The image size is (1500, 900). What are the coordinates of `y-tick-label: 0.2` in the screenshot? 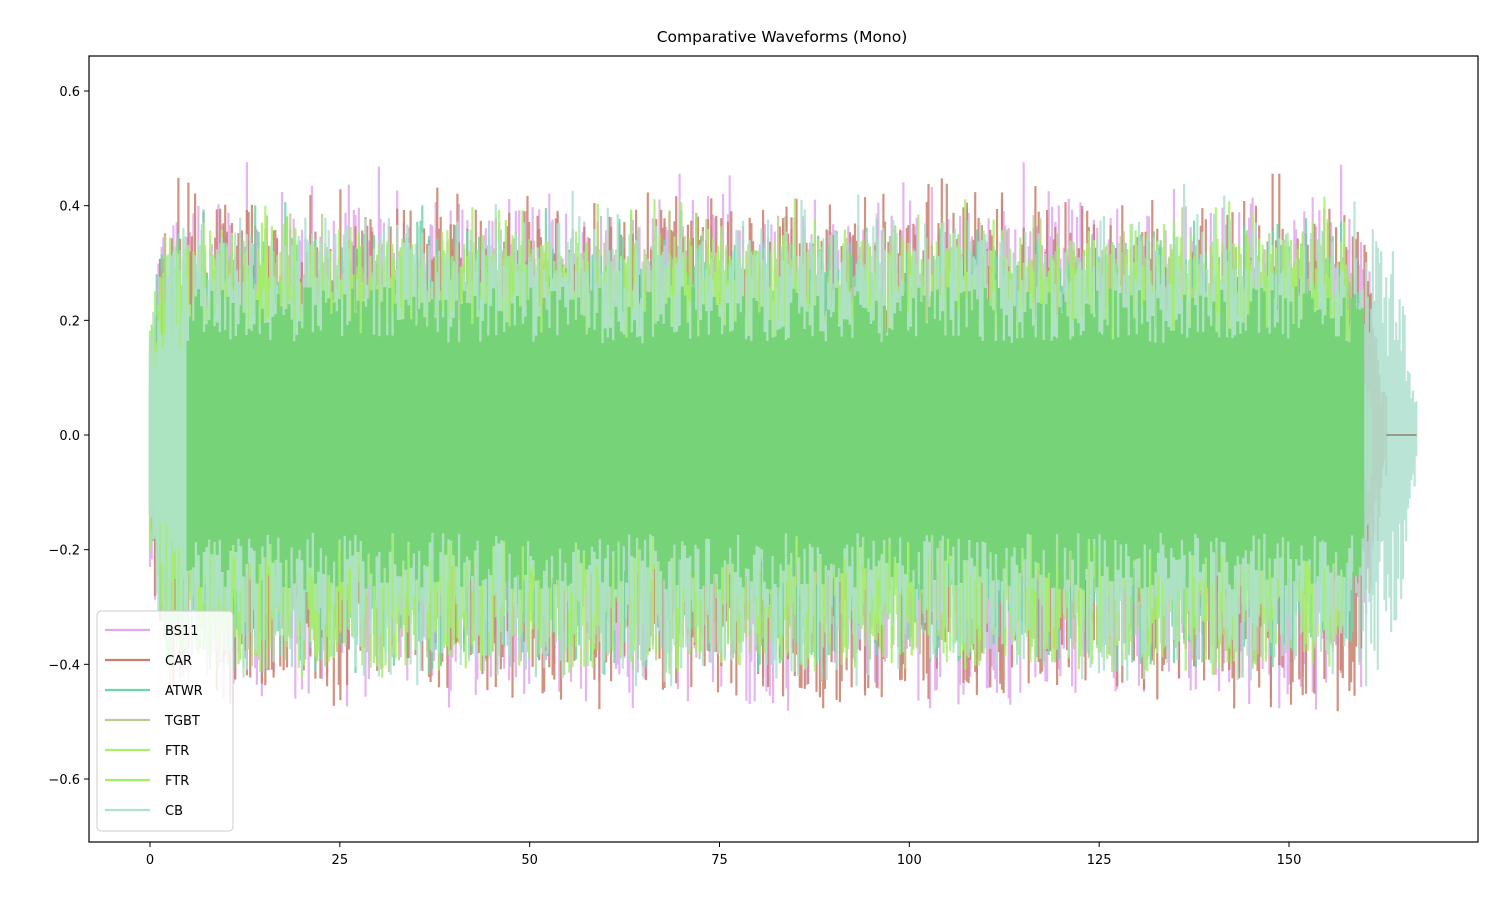 It's located at (69, 321).